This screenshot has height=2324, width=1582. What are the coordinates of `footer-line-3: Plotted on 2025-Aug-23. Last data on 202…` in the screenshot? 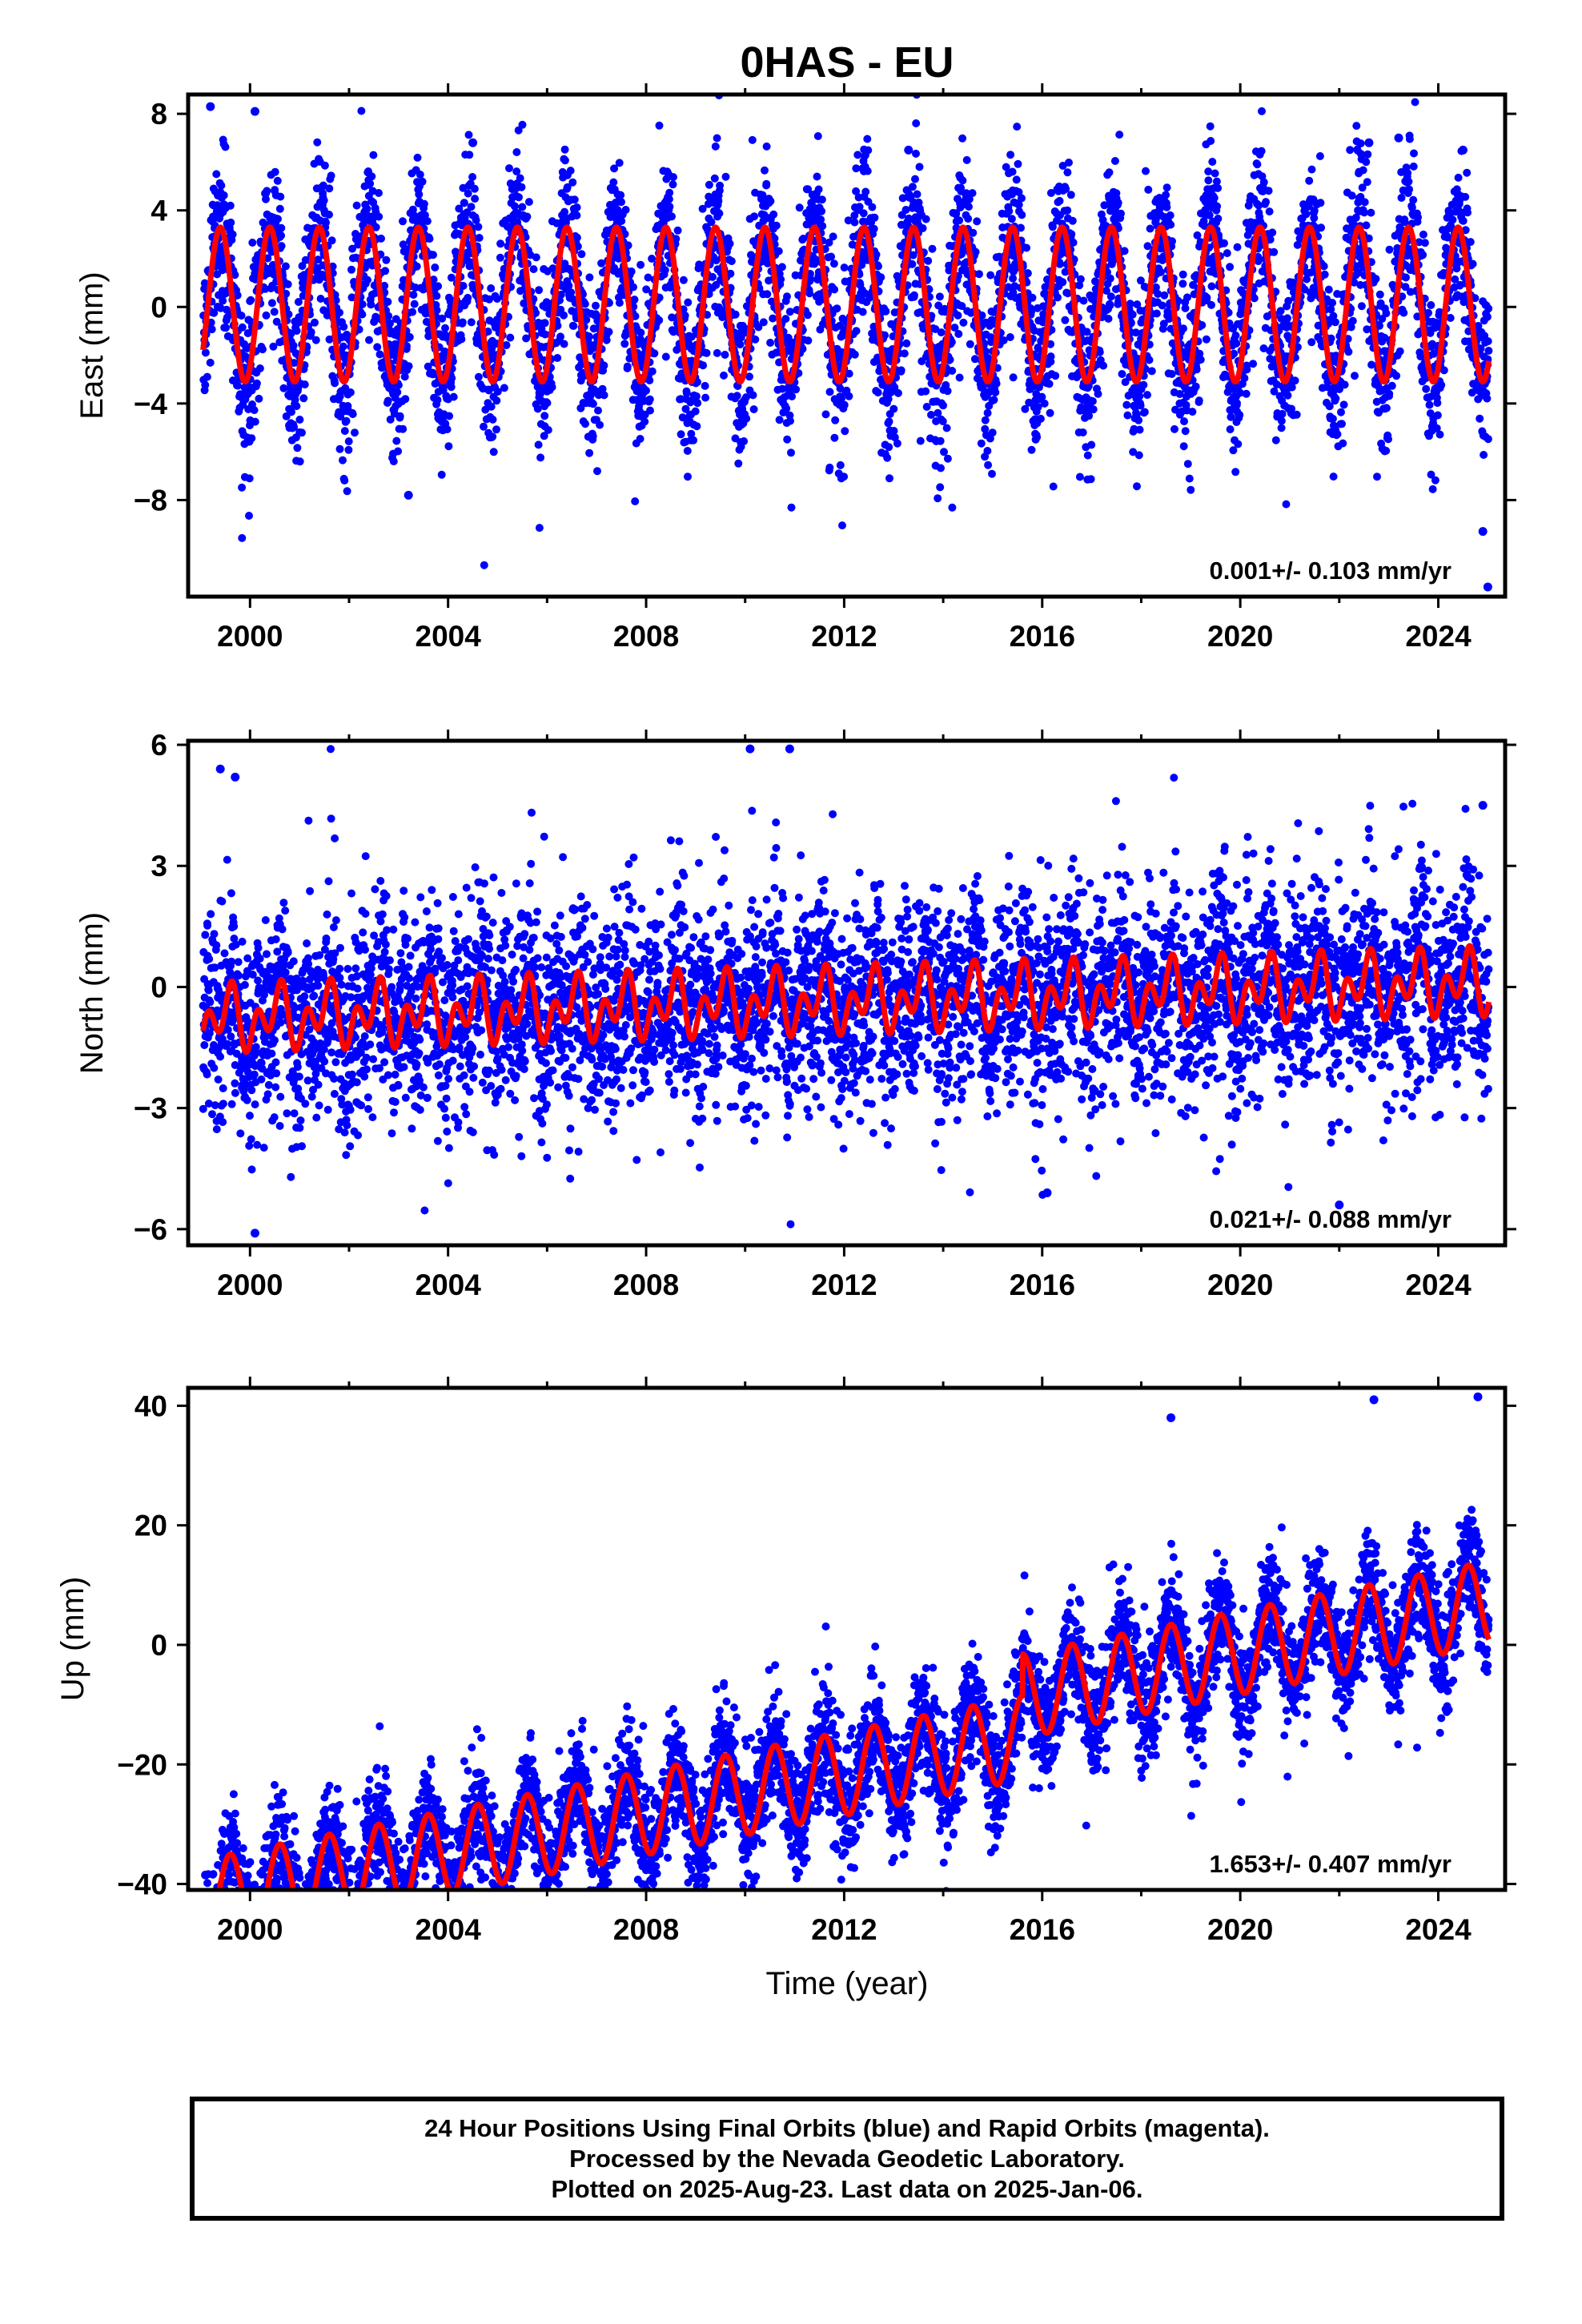 It's located at (847, 2189).